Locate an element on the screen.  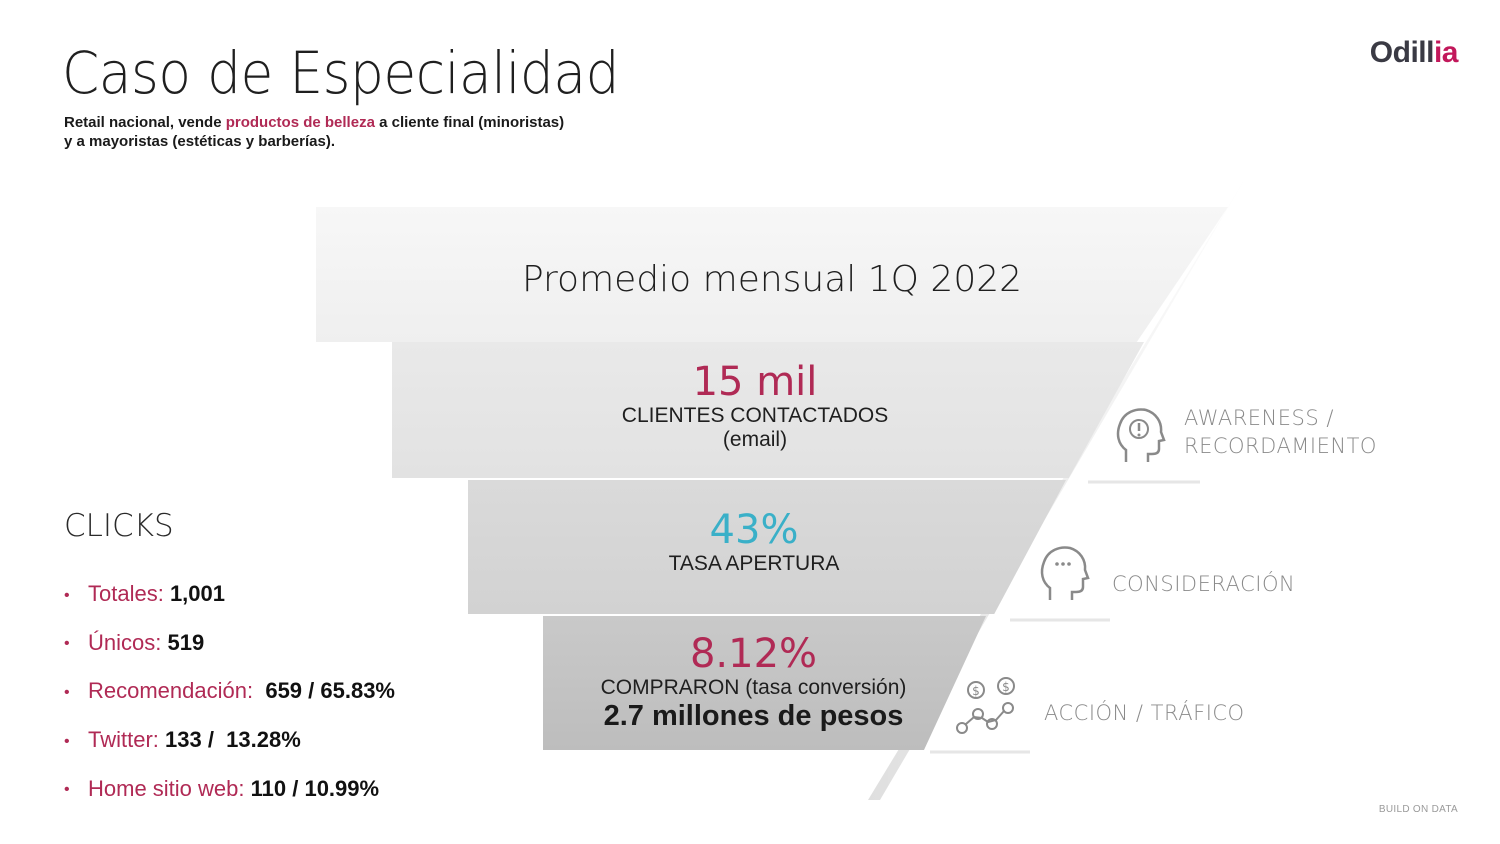
logo-accent: ia is located at coordinates (1446, 52).